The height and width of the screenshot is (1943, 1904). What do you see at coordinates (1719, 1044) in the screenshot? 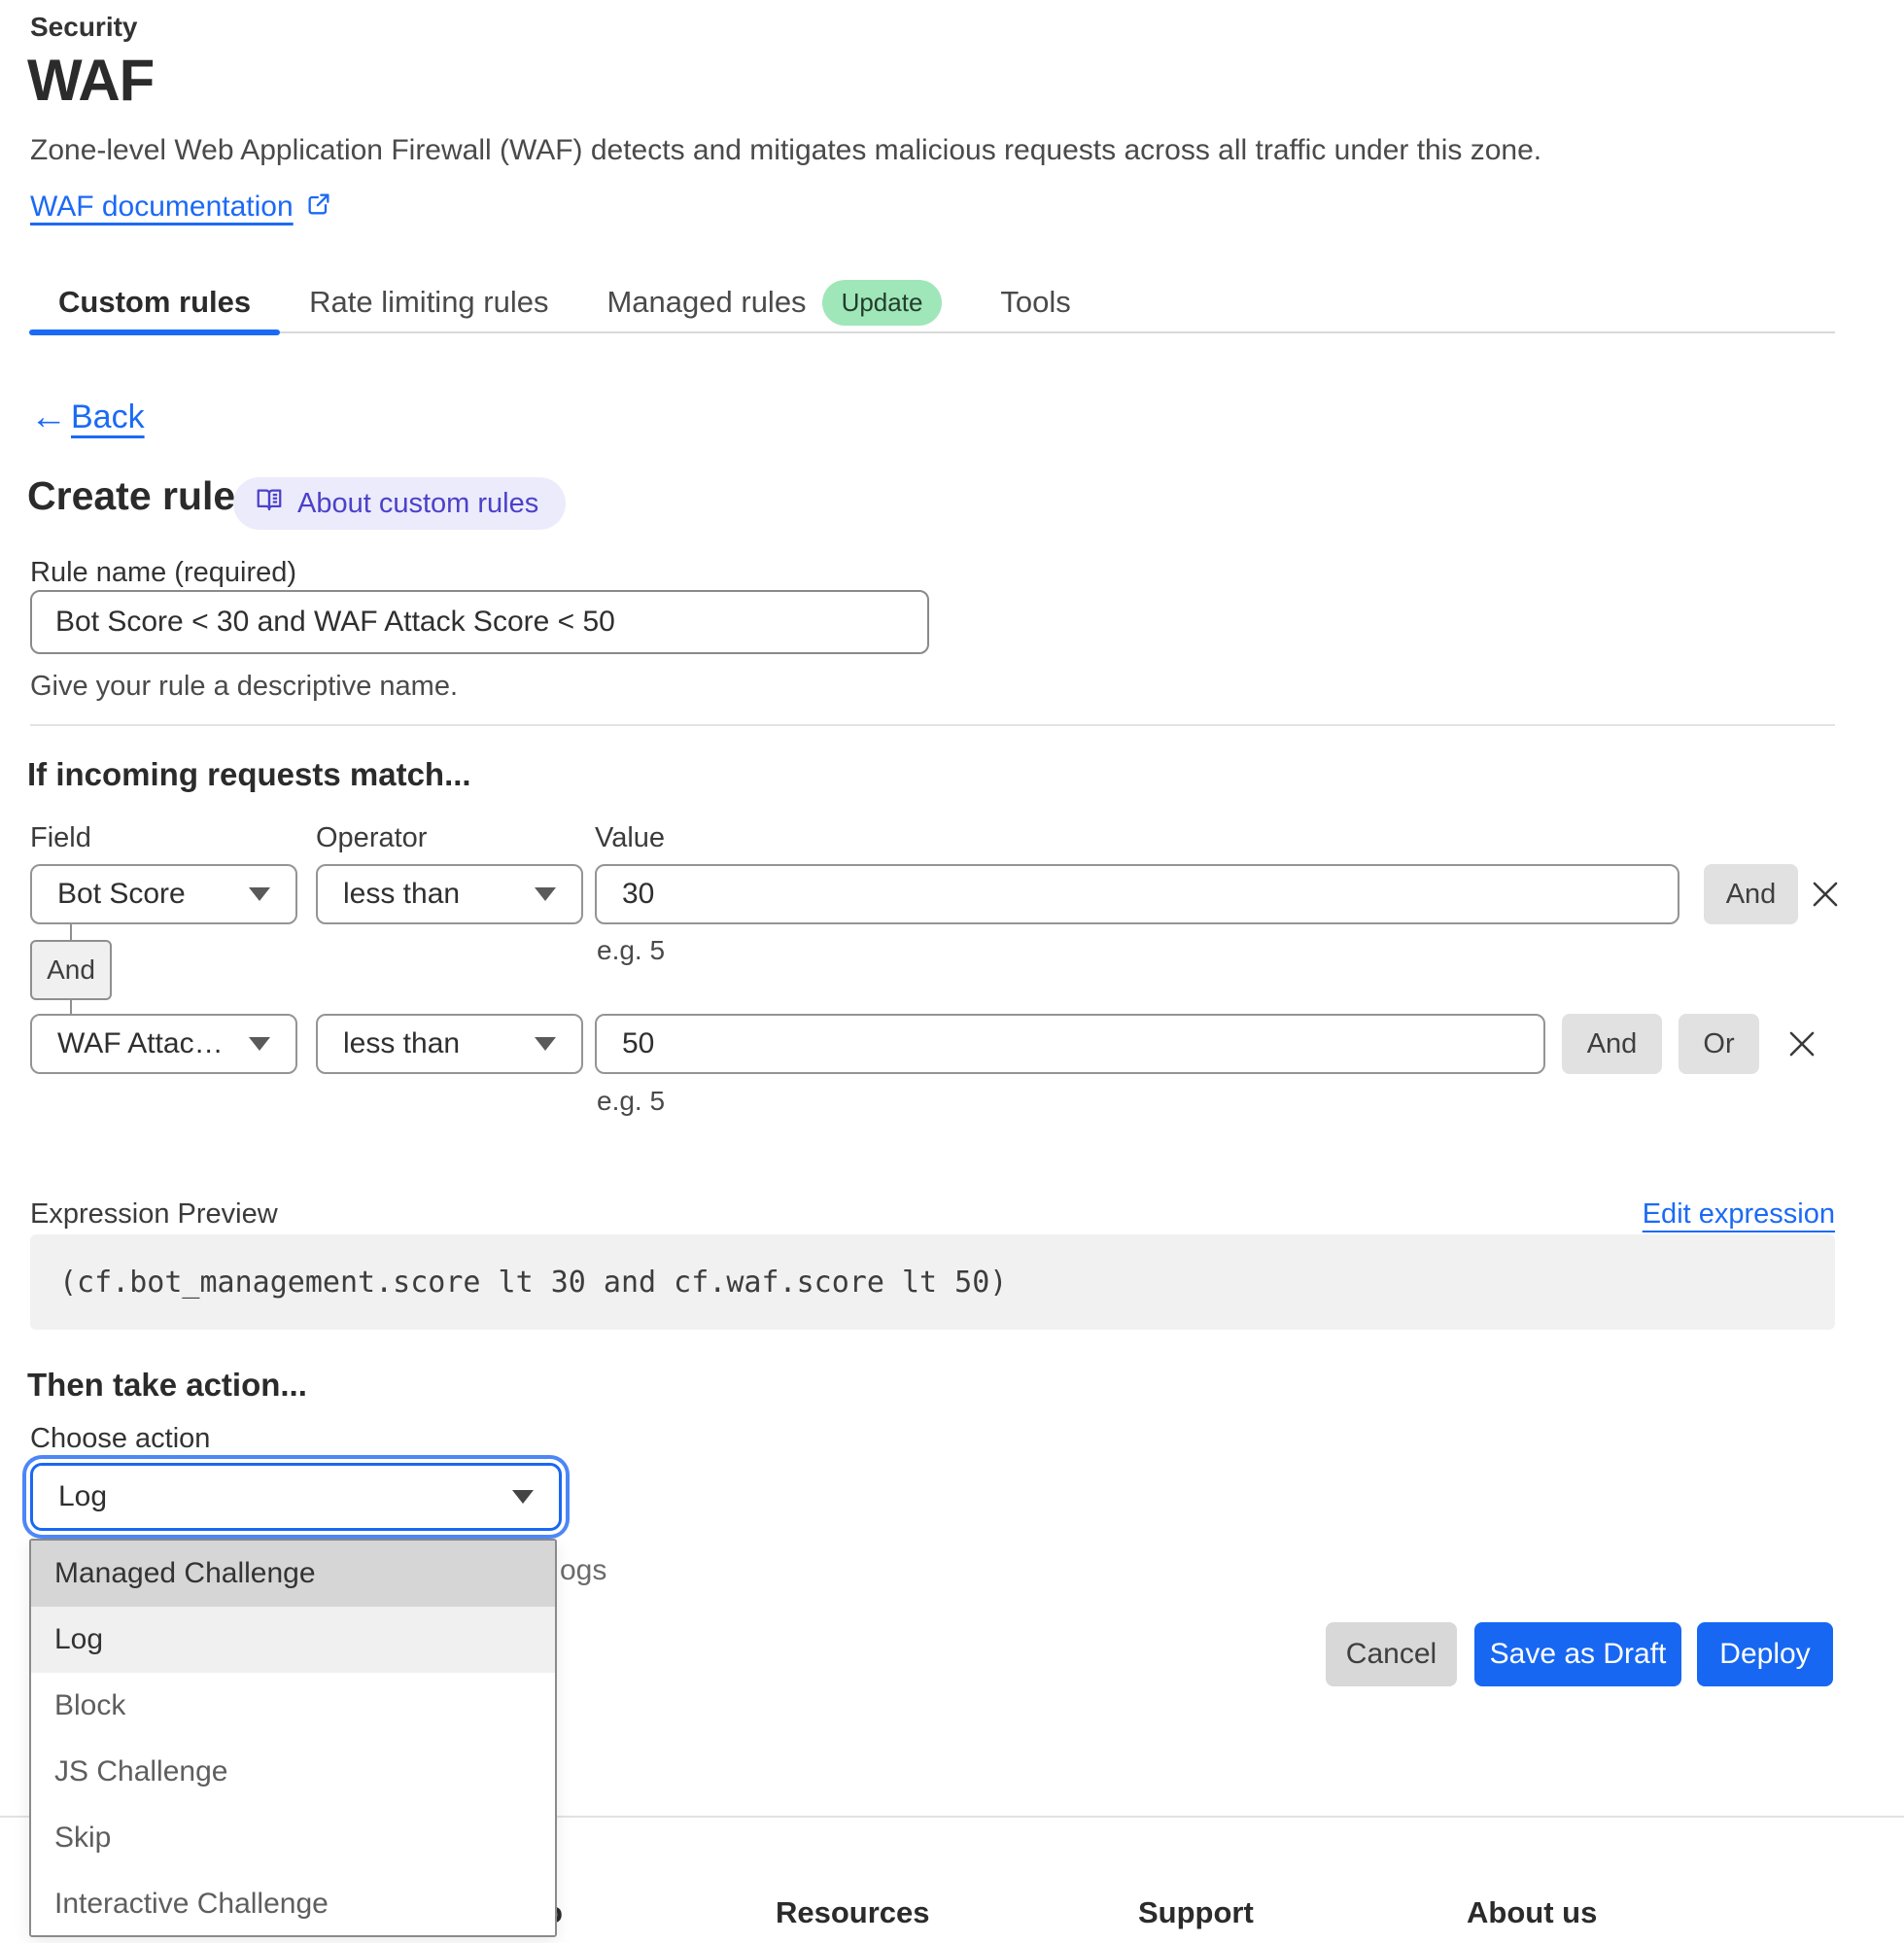
I see `add-or-condition-button-row2: Or` at bounding box center [1719, 1044].